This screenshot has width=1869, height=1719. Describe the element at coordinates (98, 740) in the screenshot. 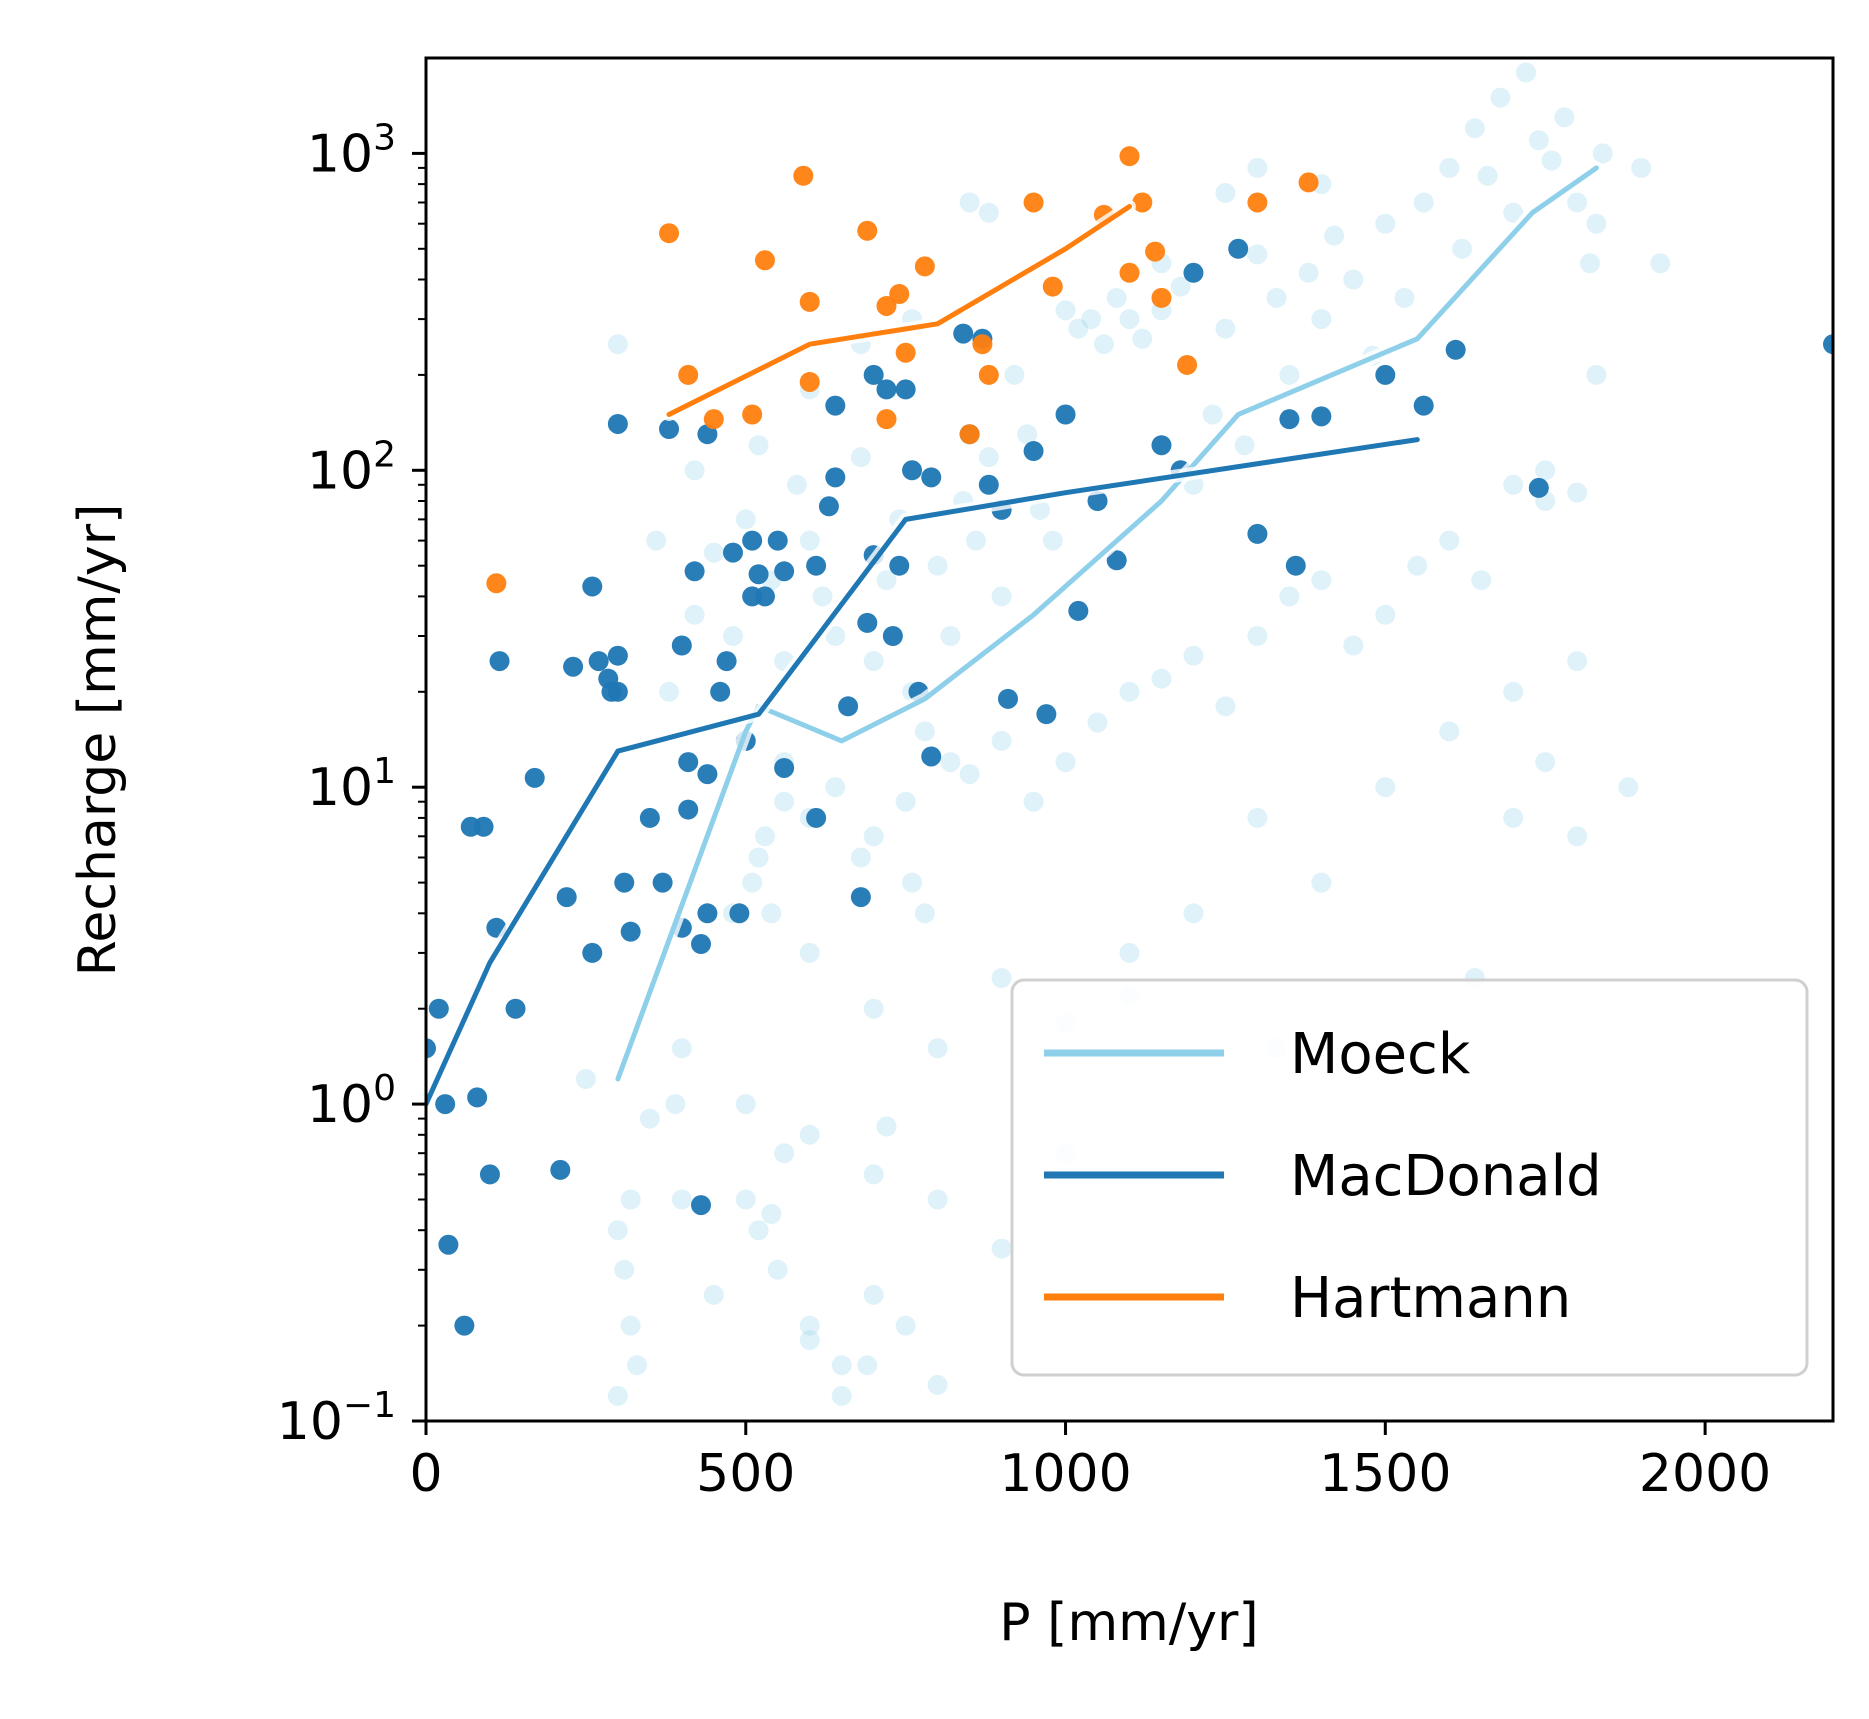

I see `y-axis-label: Recharge [mm/yr]` at that location.